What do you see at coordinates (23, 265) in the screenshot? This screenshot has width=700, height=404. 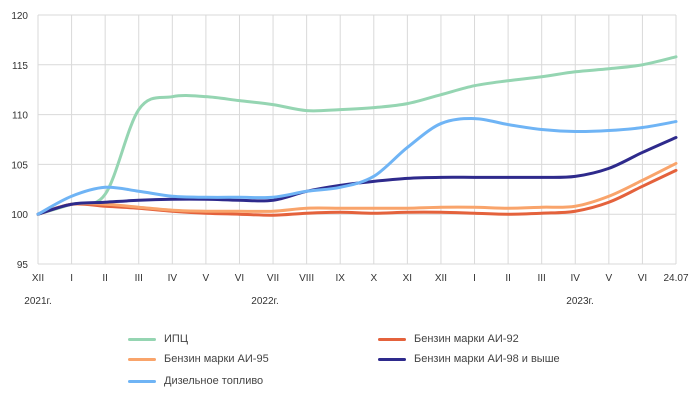 I see `y-tick-label: 95` at bounding box center [23, 265].